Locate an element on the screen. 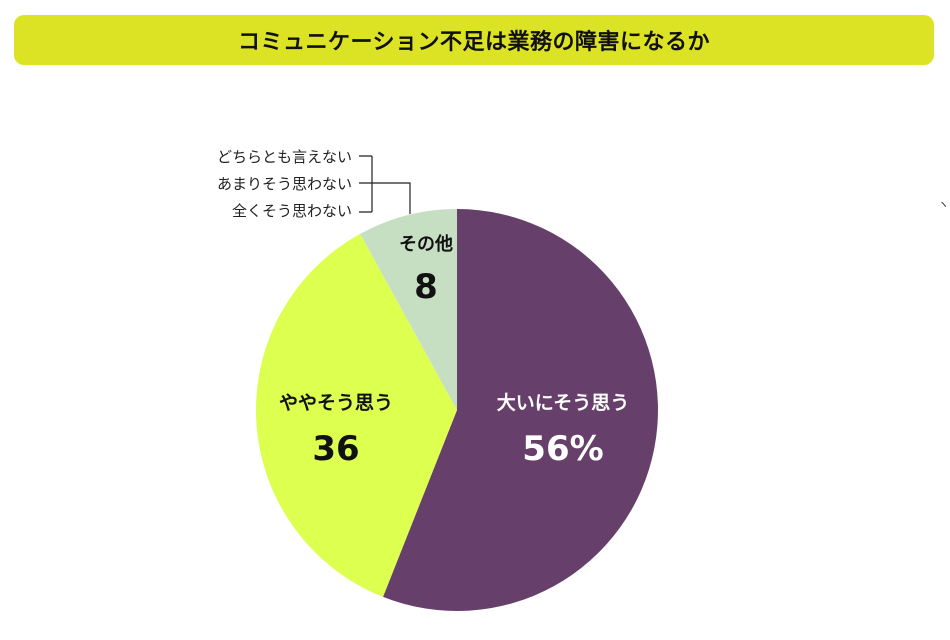 The width and height of the screenshot is (950, 640). stray-mark: ヽ is located at coordinates (943, 204).